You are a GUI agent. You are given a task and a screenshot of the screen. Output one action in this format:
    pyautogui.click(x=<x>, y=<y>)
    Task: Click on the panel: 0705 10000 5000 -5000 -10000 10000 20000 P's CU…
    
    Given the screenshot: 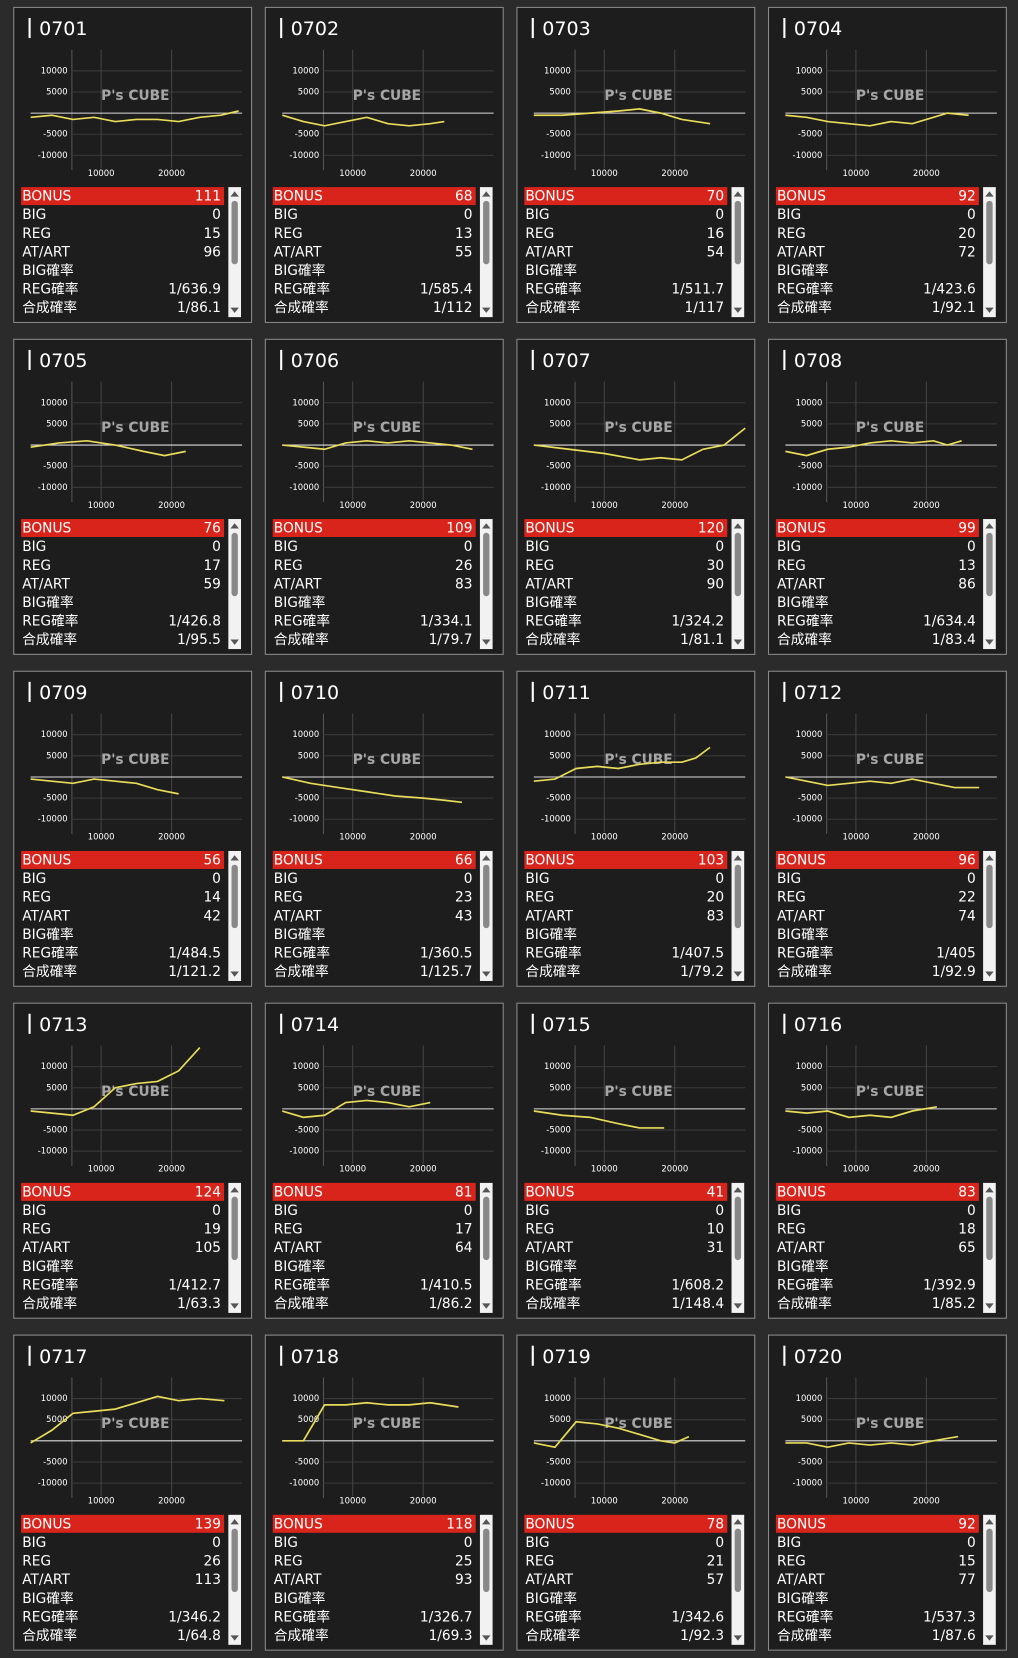 What is the action you would take?
    pyautogui.click(x=133, y=496)
    